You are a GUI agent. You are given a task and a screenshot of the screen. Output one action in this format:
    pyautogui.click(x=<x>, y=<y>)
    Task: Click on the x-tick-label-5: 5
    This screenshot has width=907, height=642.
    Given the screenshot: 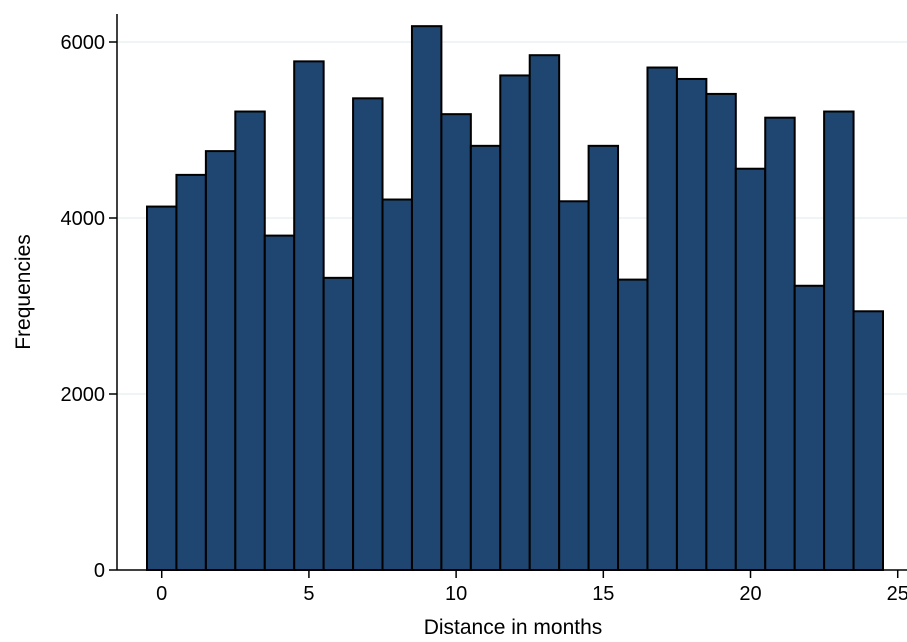 What is the action you would take?
    pyautogui.click(x=308, y=594)
    